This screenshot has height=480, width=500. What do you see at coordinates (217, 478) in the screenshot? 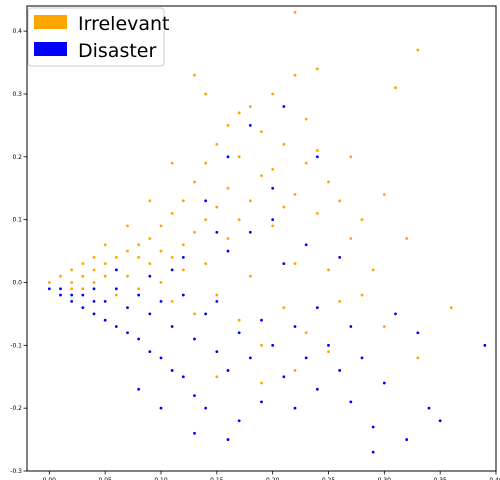
I see `x-tick-label: 0.15` at bounding box center [217, 478].